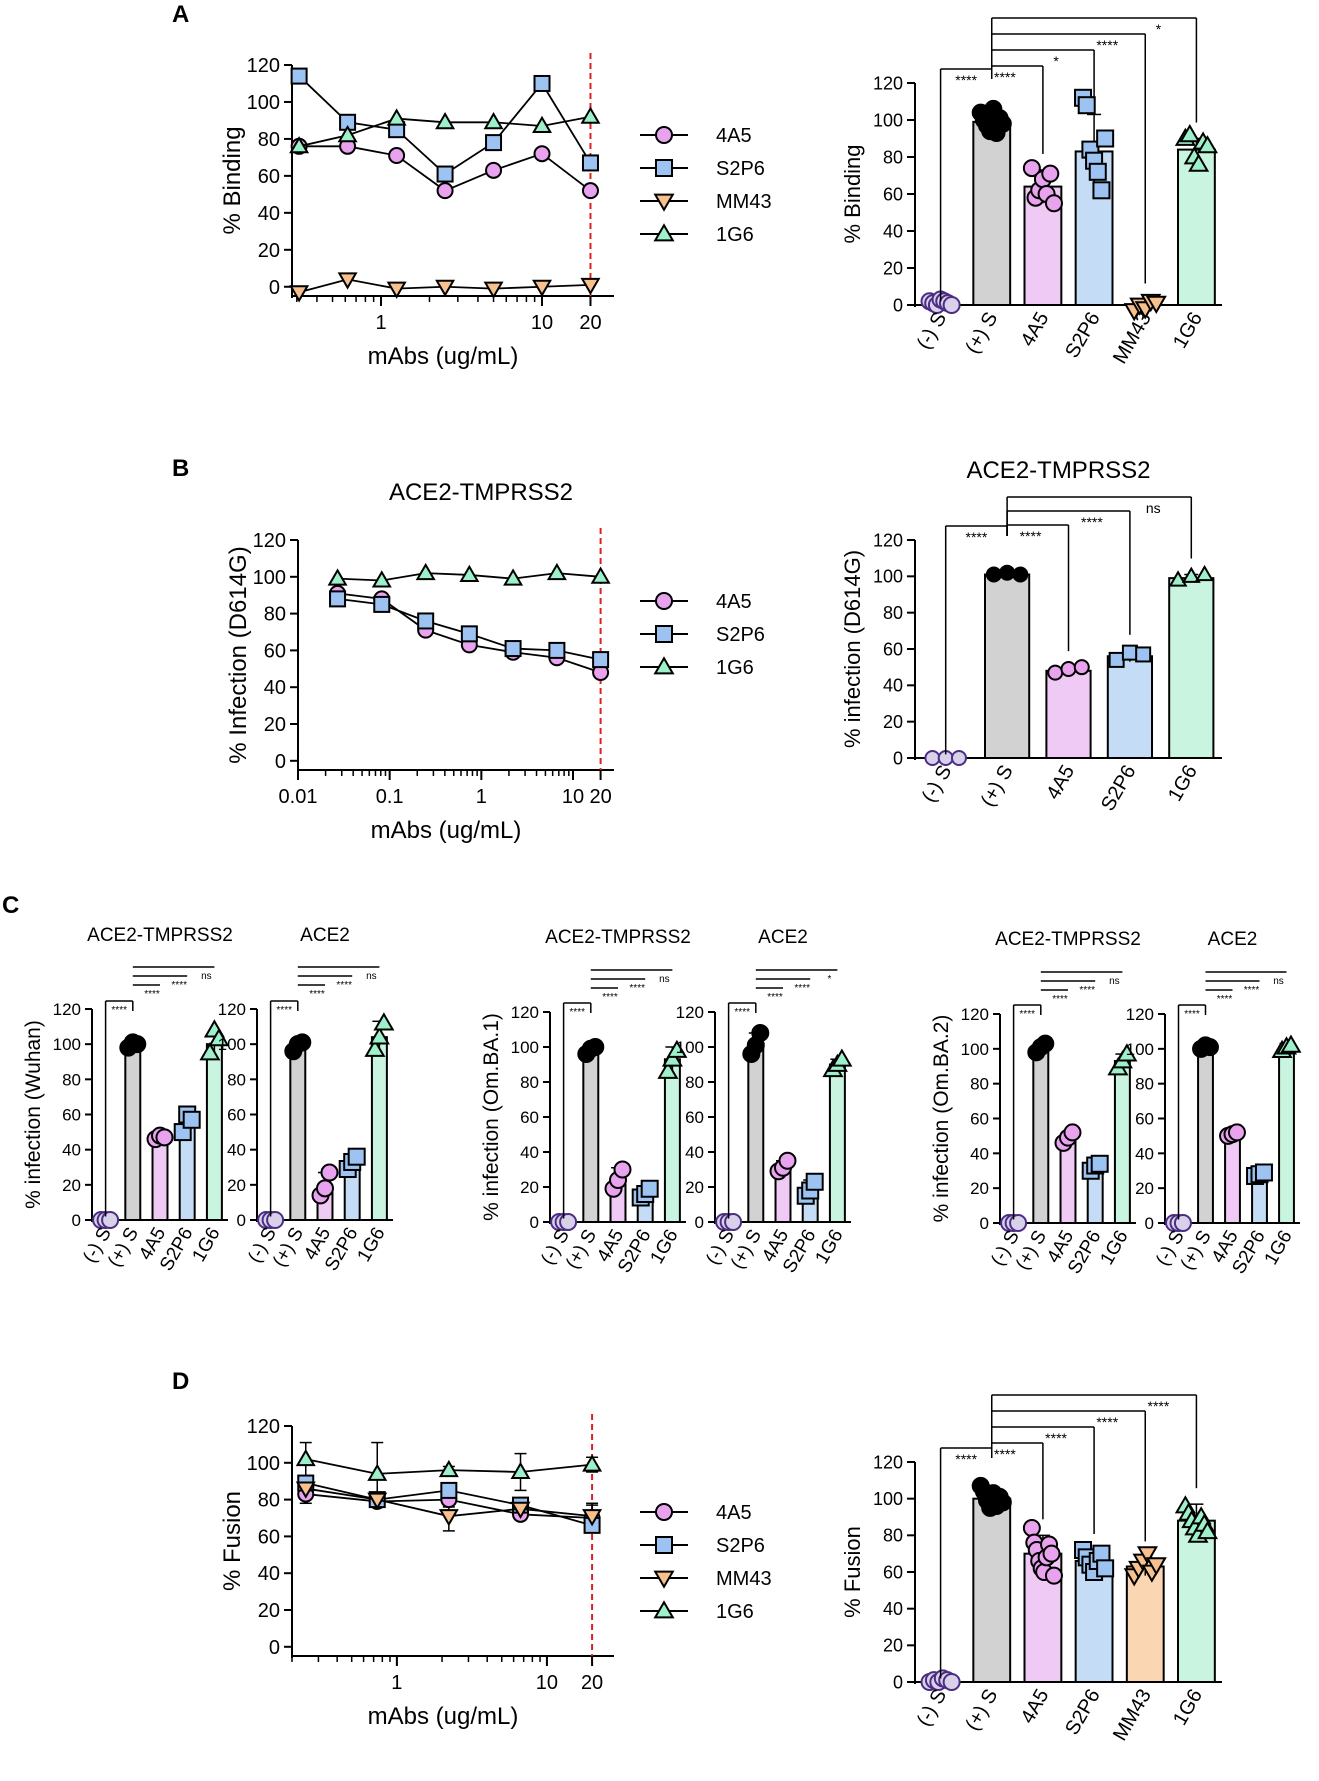 This screenshot has height=1781, width=1319. I want to click on x-tick-label: 0.1, so click(390, 797).